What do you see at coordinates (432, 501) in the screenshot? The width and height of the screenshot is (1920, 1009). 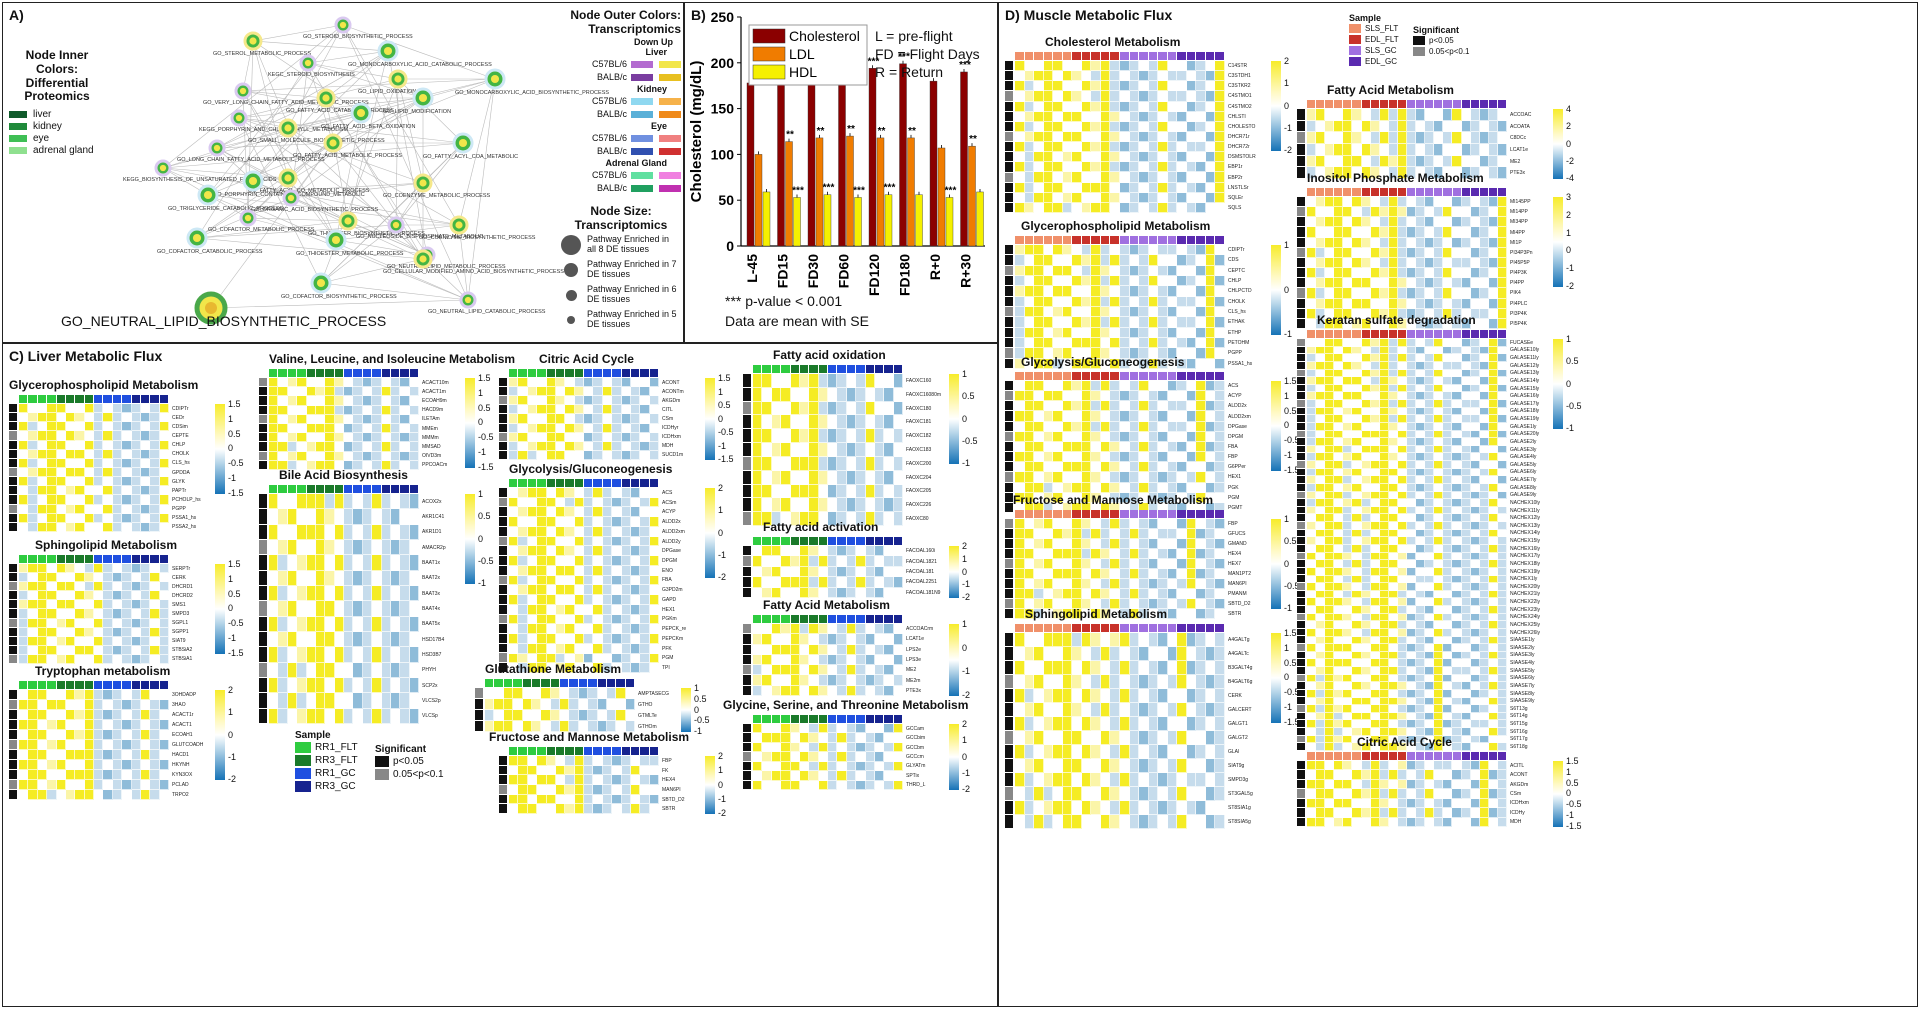 I see `row-label: ACOX2x` at bounding box center [432, 501].